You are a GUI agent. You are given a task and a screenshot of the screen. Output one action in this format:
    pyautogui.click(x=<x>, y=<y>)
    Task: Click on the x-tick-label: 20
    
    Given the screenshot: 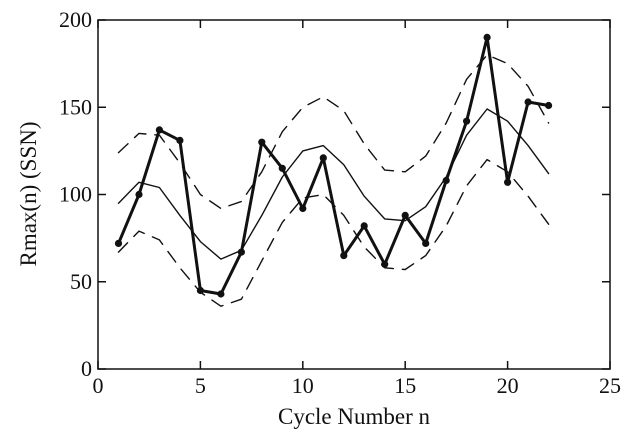 What is the action you would take?
    pyautogui.click(x=508, y=385)
    